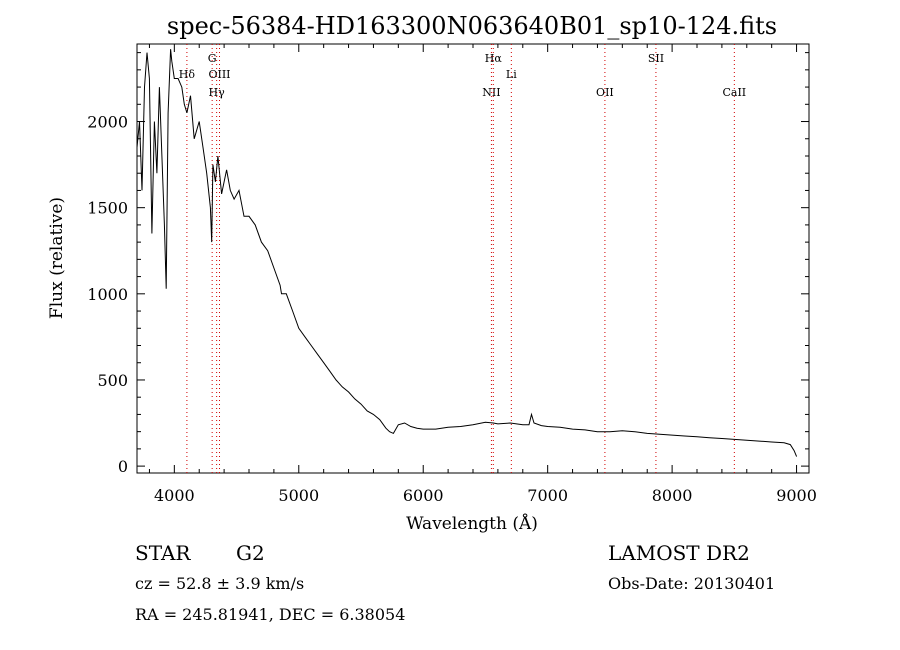 The image size is (900, 650). Describe the element at coordinates (112, 380) in the screenshot. I see `y-tick-label: 500` at that location.